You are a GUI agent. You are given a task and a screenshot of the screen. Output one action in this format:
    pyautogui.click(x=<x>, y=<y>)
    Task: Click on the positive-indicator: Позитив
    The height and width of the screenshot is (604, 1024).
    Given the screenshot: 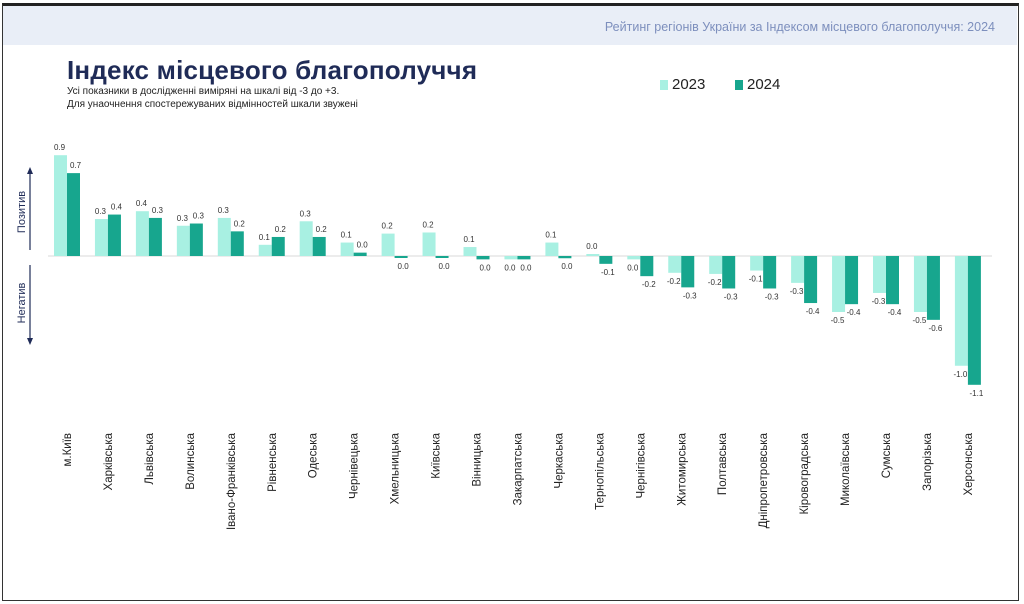 What is the action you would take?
    pyautogui.click(x=24, y=208)
    